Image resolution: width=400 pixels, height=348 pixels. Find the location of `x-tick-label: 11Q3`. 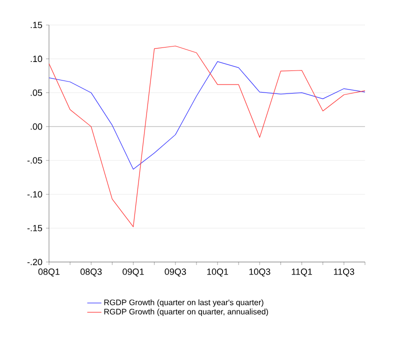

x-tick-label: 11Q3 is located at coordinates (344, 272).